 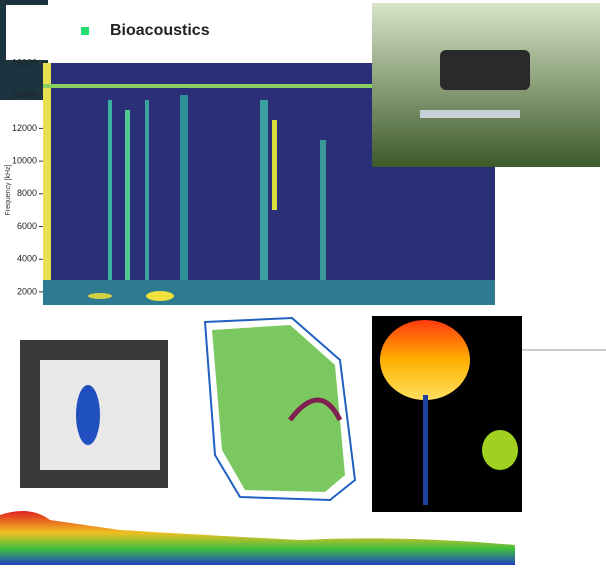 What do you see at coordinates (257, 538) in the screenshot?
I see `lidar-strip` at bounding box center [257, 538].